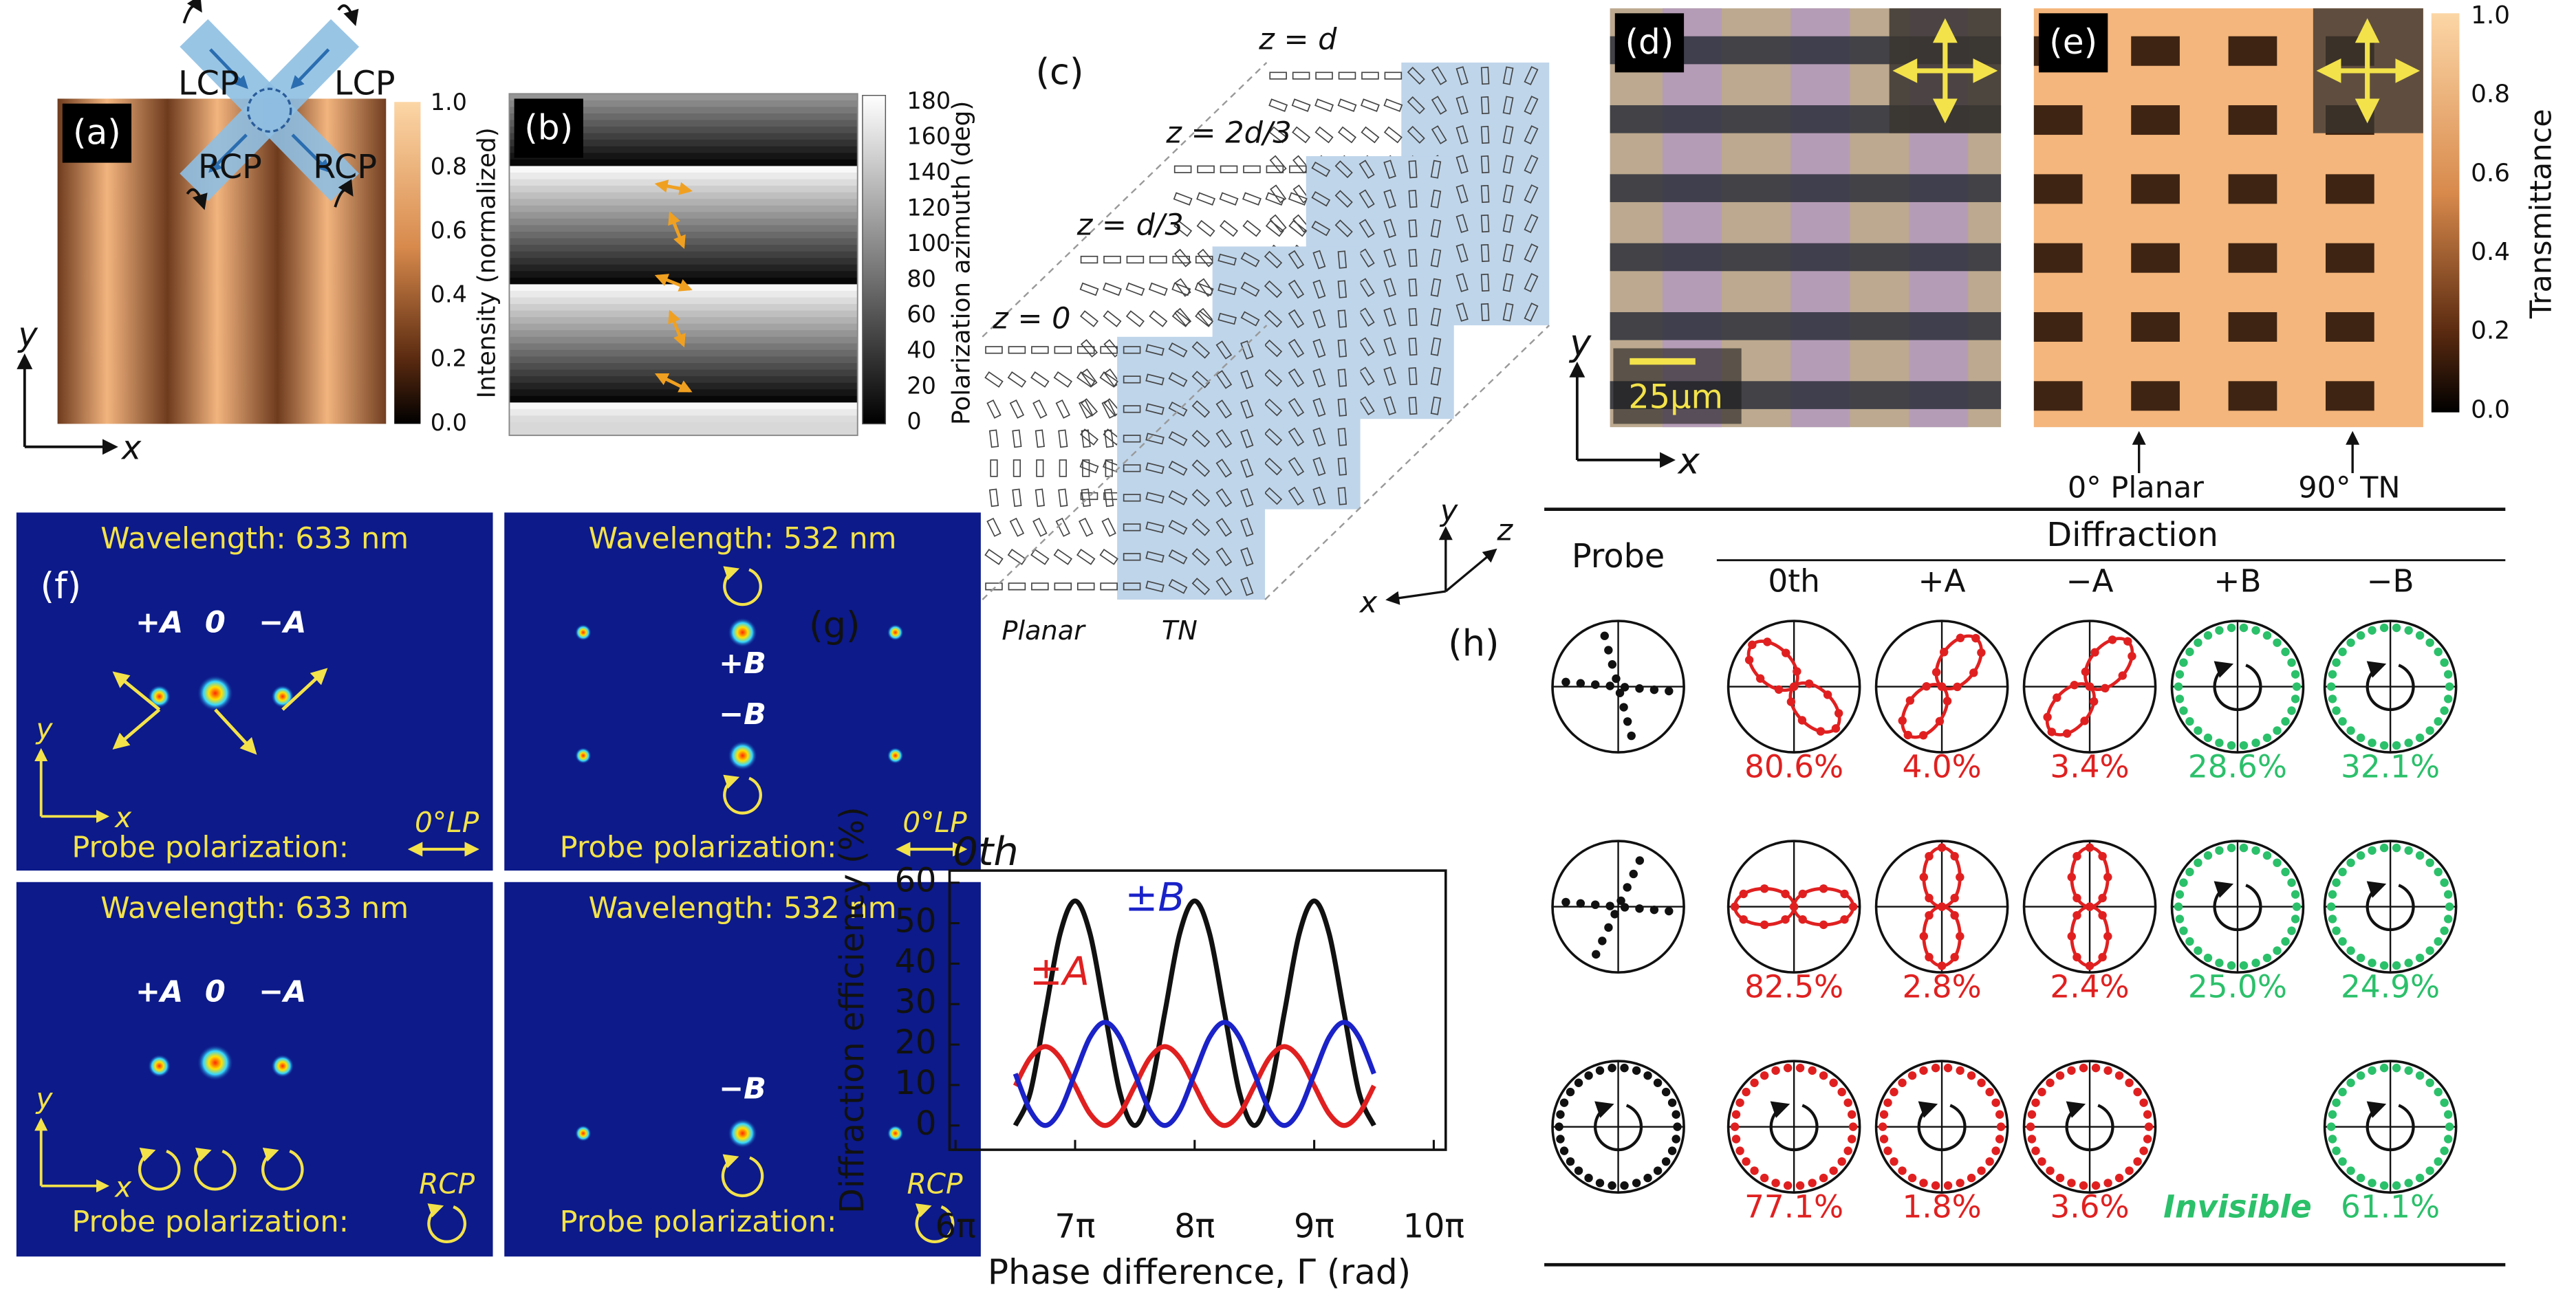  I want to click on colorbar-tick: 0.2, so click(449, 358).